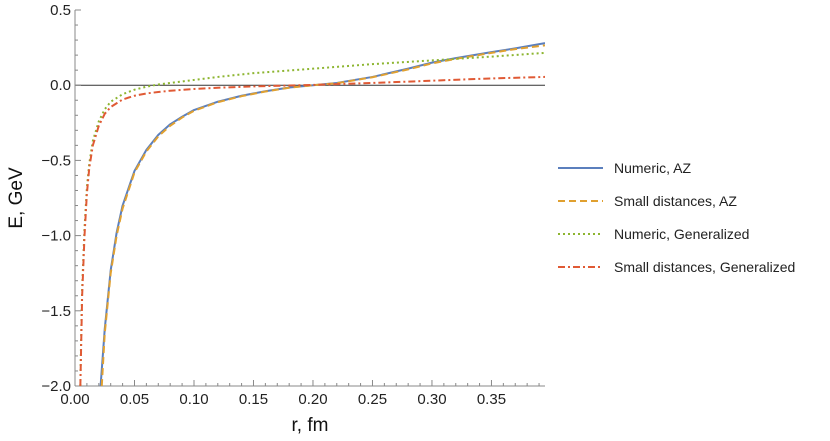 The height and width of the screenshot is (441, 830). I want to click on x-tick-label: 0.05, so click(134, 399).